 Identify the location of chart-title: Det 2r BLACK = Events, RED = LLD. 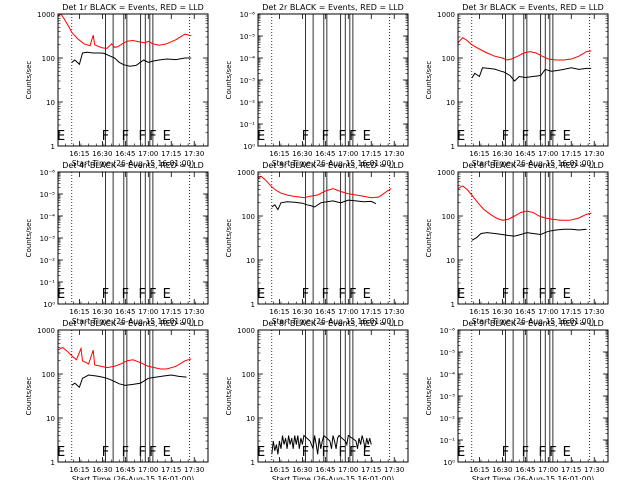
(333, 7).